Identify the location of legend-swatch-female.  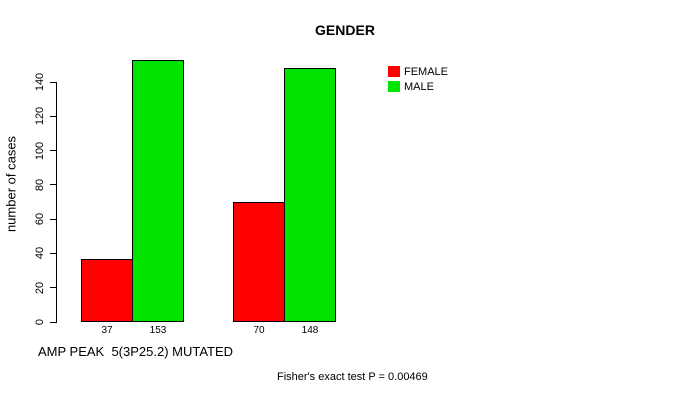
(394, 71).